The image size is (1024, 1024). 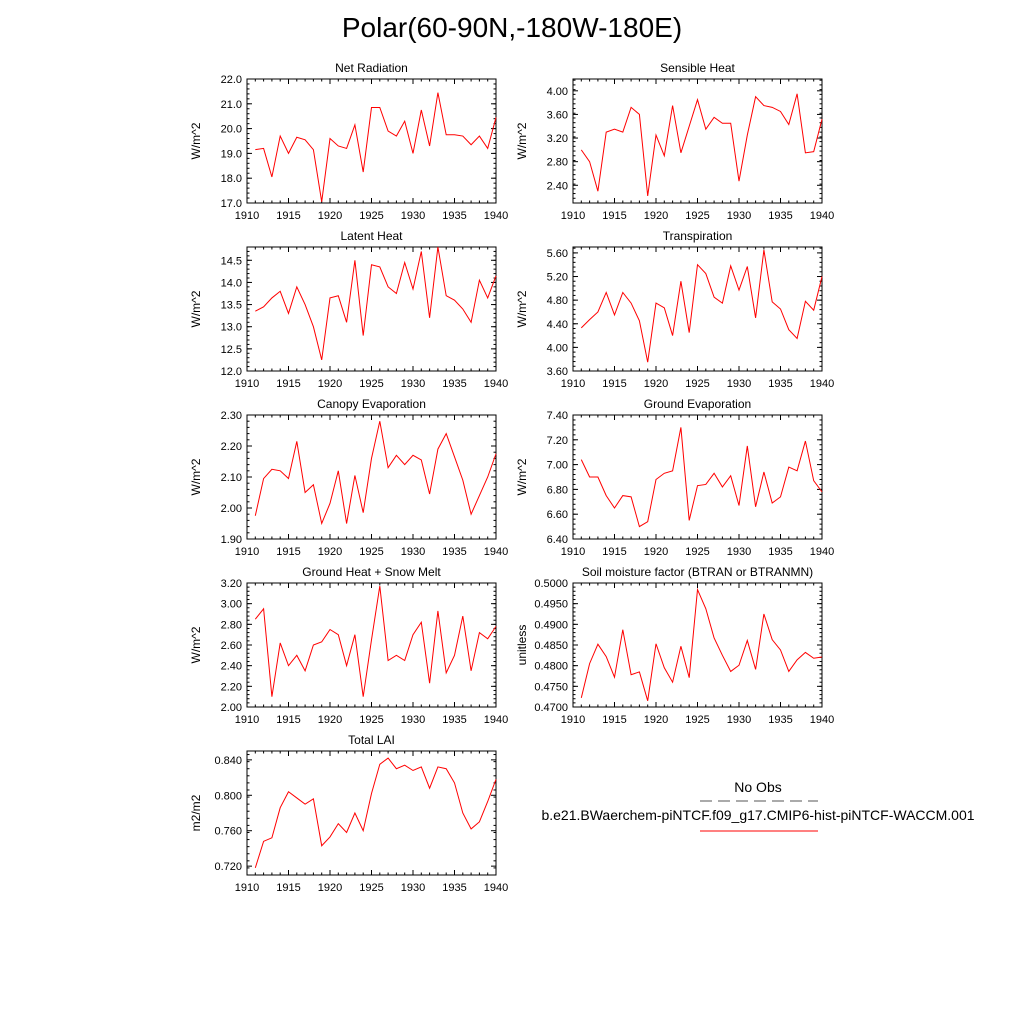 What do you see at coordinates (557, 540) in the screenshot?
I see `y-tick-label: 6.40` at bounding box center [557, 540].